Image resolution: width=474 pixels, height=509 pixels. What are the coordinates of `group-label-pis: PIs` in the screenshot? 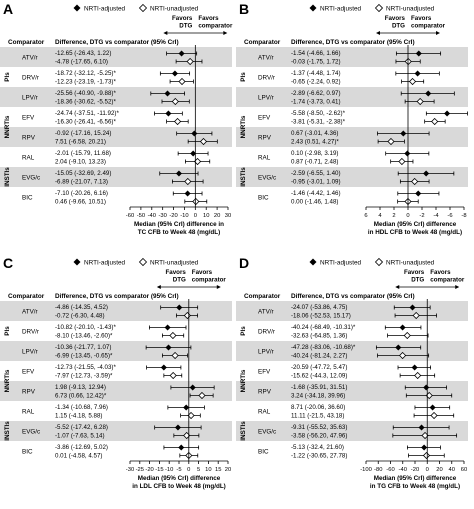 It's located at (7, 331).